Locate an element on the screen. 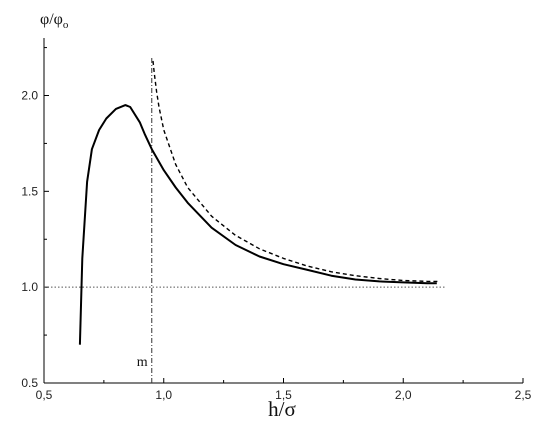 The height and width of the screenshot is (428, 550). y-tick-label: 1.5 is located at coordinates (29, 191).